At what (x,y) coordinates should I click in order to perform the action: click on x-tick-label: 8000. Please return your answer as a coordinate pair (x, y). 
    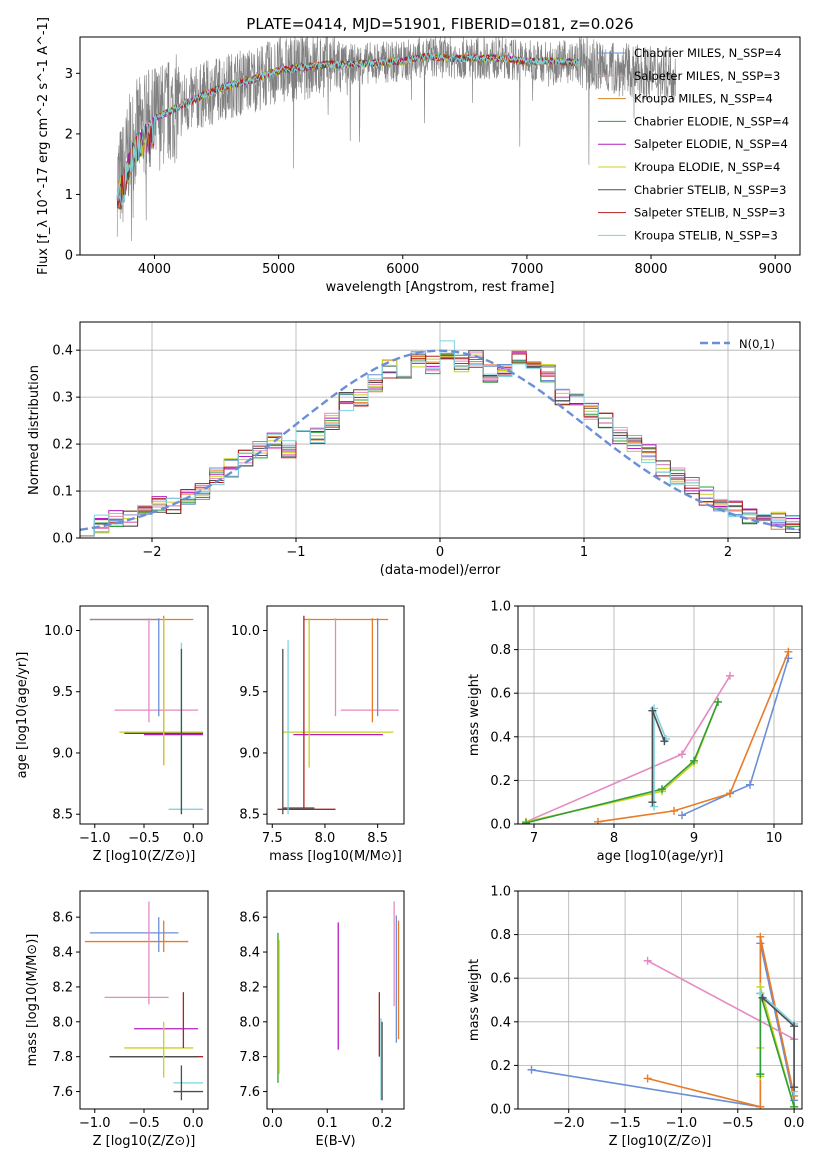
    Looking at the image, I should click on (650, 269).